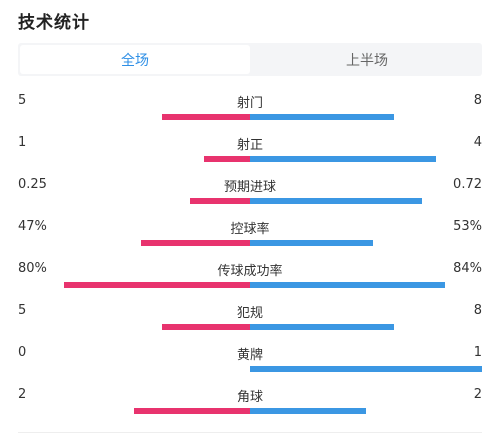 The image size is (500, 440). What do you see at coordinates (32, 226) in the screenshot?
I see `home-value: 47%` at bounding box center [32, 226].